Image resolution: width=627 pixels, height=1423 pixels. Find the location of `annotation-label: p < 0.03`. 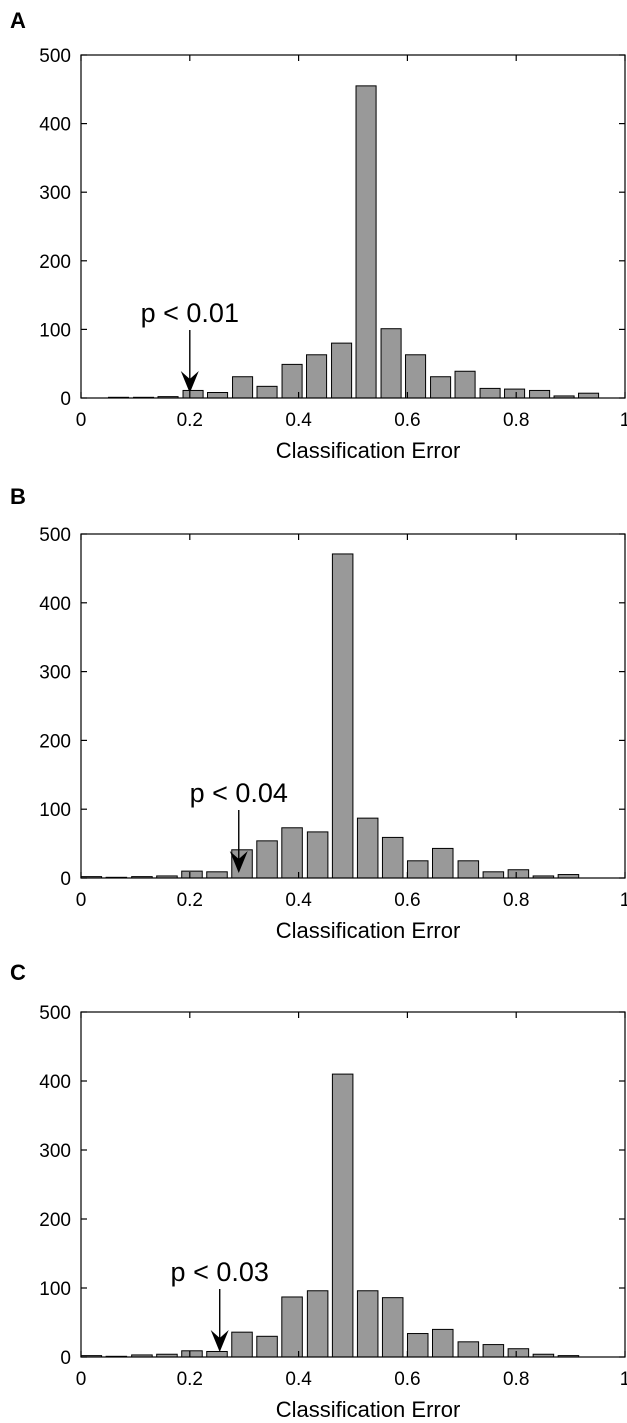

annotation-label: p < 0.03 is located at coordinates (220, 1272).